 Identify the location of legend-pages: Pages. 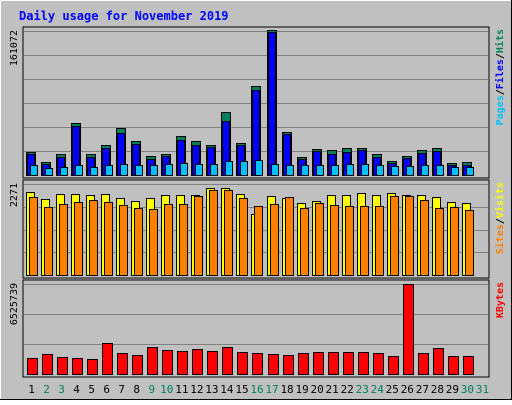
(500, 110).